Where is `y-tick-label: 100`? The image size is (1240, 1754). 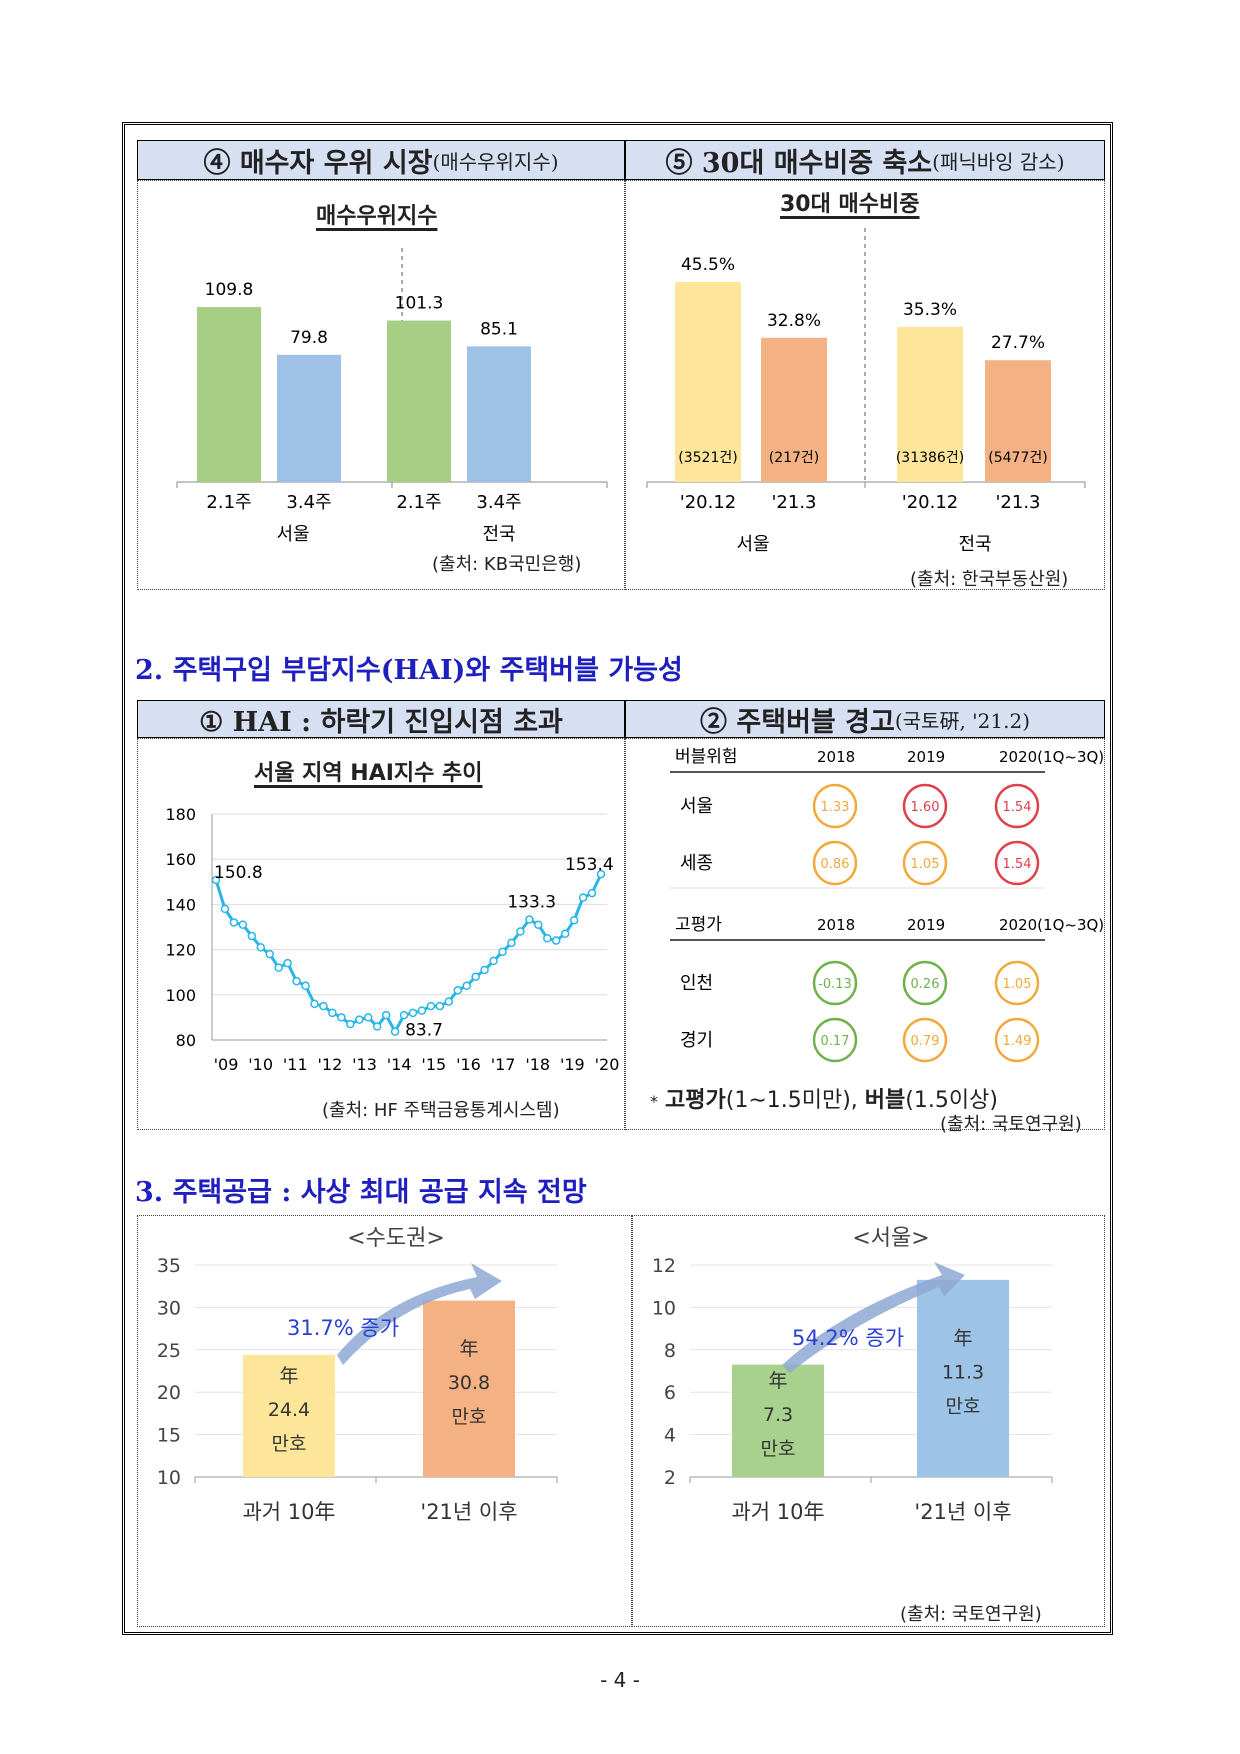
y-tick-label: 100 is located at coordinates (180, 995).